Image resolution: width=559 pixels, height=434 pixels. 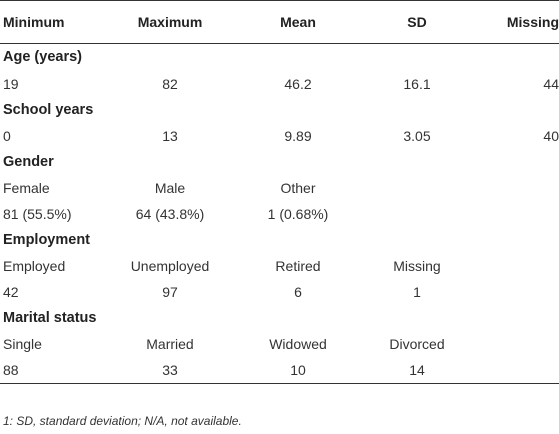 What do you see at coordinates (298, 291) in the screenshot?
I see `table-cell: 6` at bounding box center [298, 291].